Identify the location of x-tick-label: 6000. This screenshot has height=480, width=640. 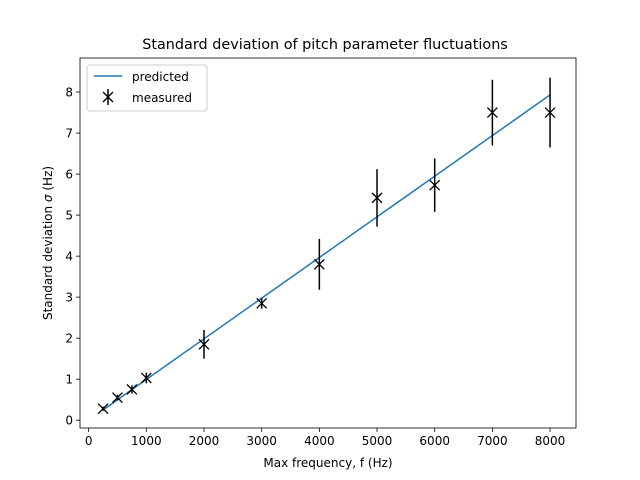
(434, 441).